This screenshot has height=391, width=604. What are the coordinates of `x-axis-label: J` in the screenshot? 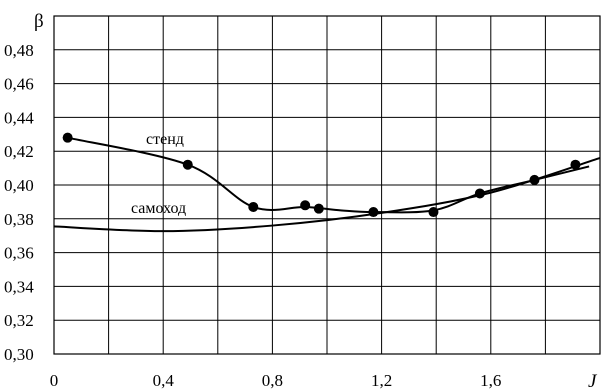 It's located at (593, 381).